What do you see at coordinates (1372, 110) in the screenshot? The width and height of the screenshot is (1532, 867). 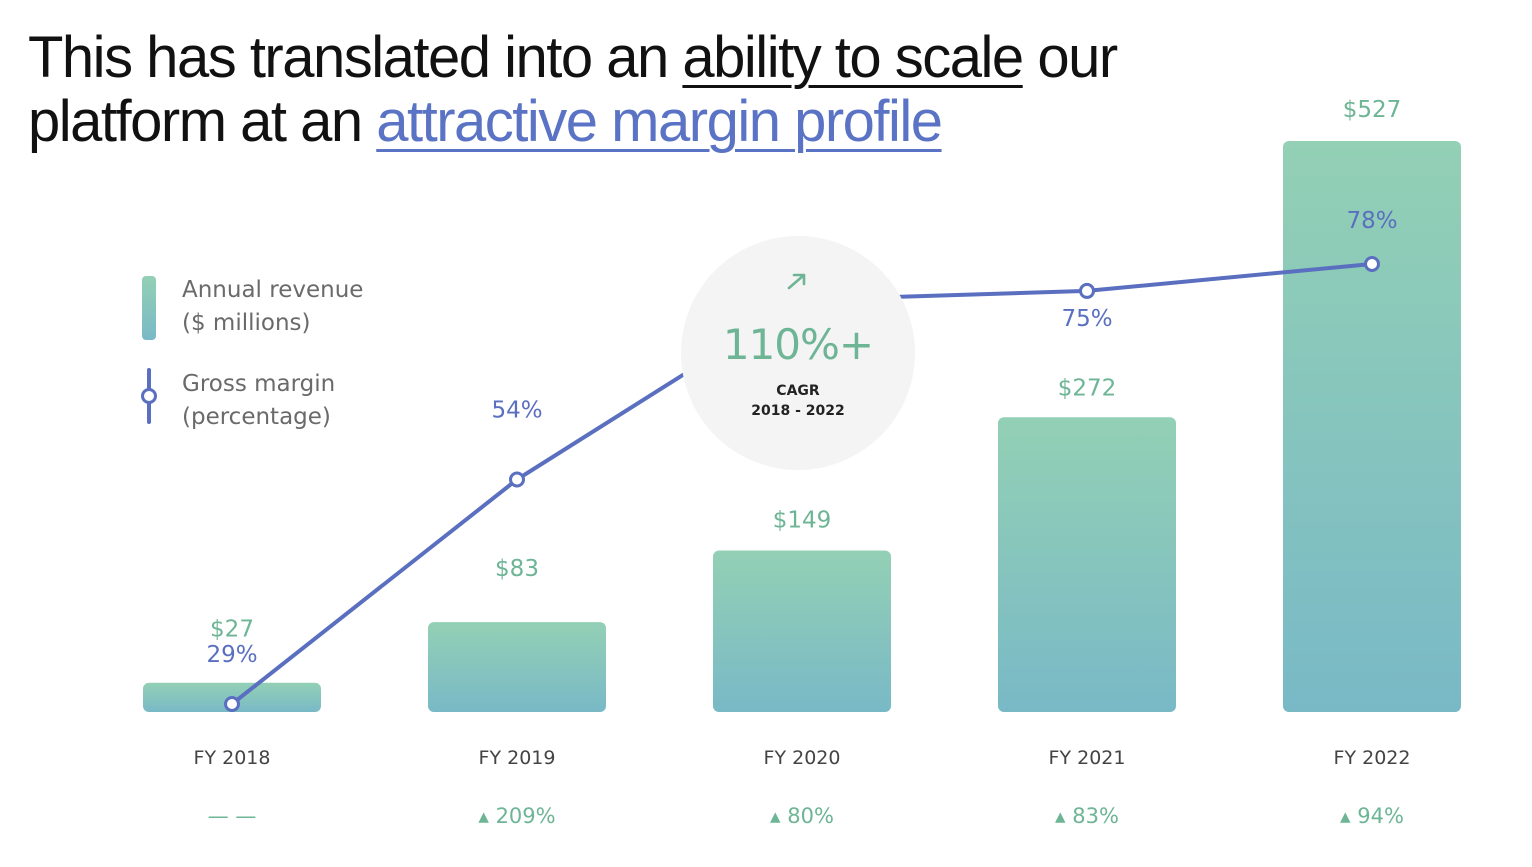 I see `revenue-data-label: $527` at bounding box center [1372, 110].